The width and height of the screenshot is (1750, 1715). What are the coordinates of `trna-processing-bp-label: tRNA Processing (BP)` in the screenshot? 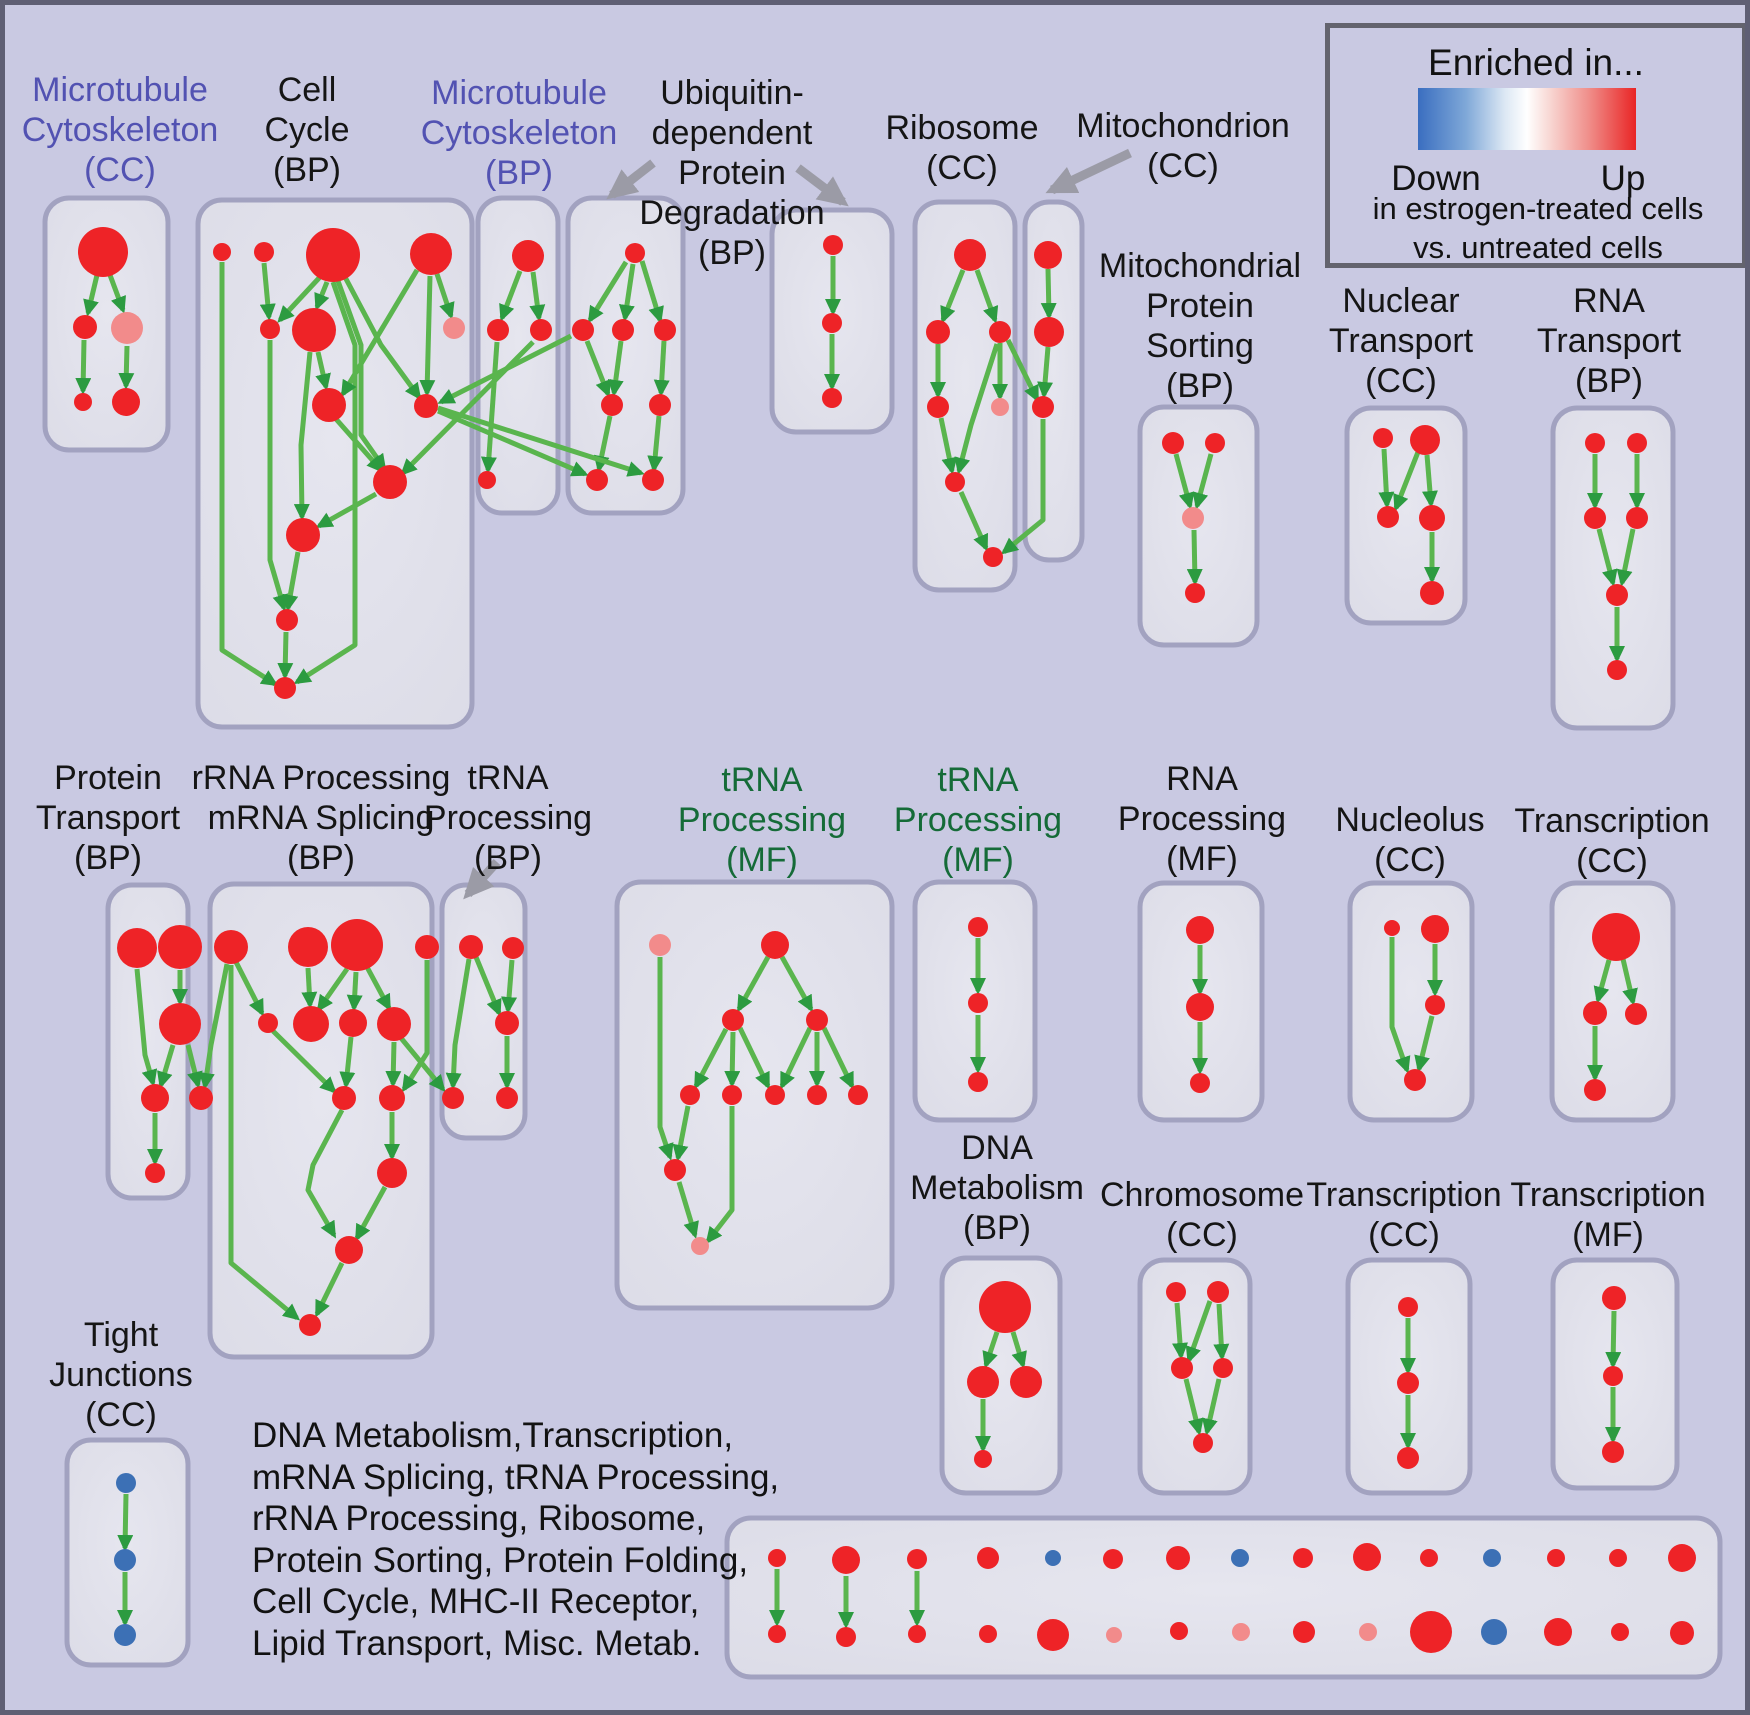 It's located at (508, 818).